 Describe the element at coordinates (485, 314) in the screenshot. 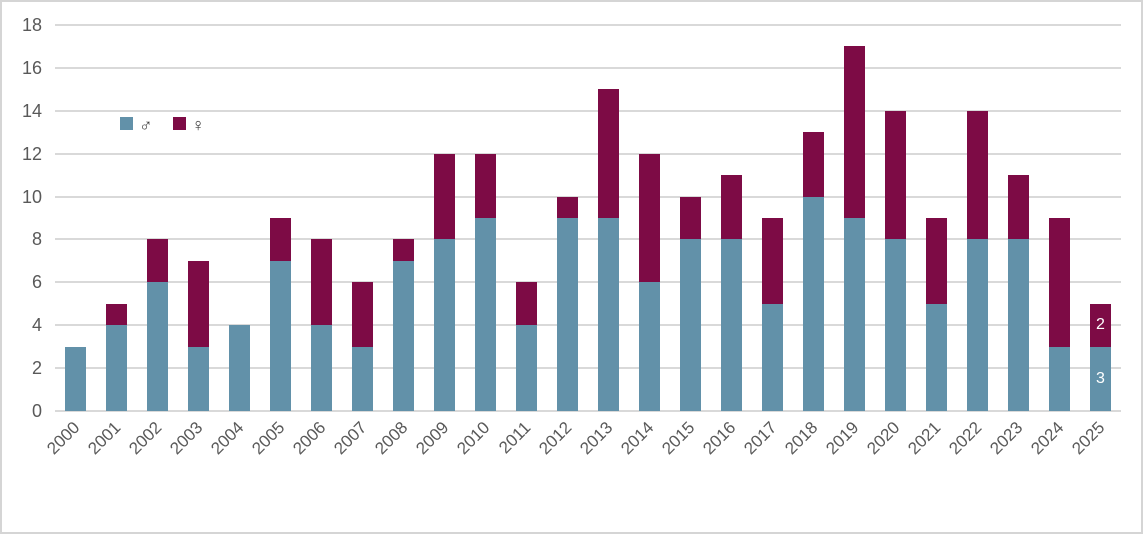

I see `bar-2010-male` at that location.